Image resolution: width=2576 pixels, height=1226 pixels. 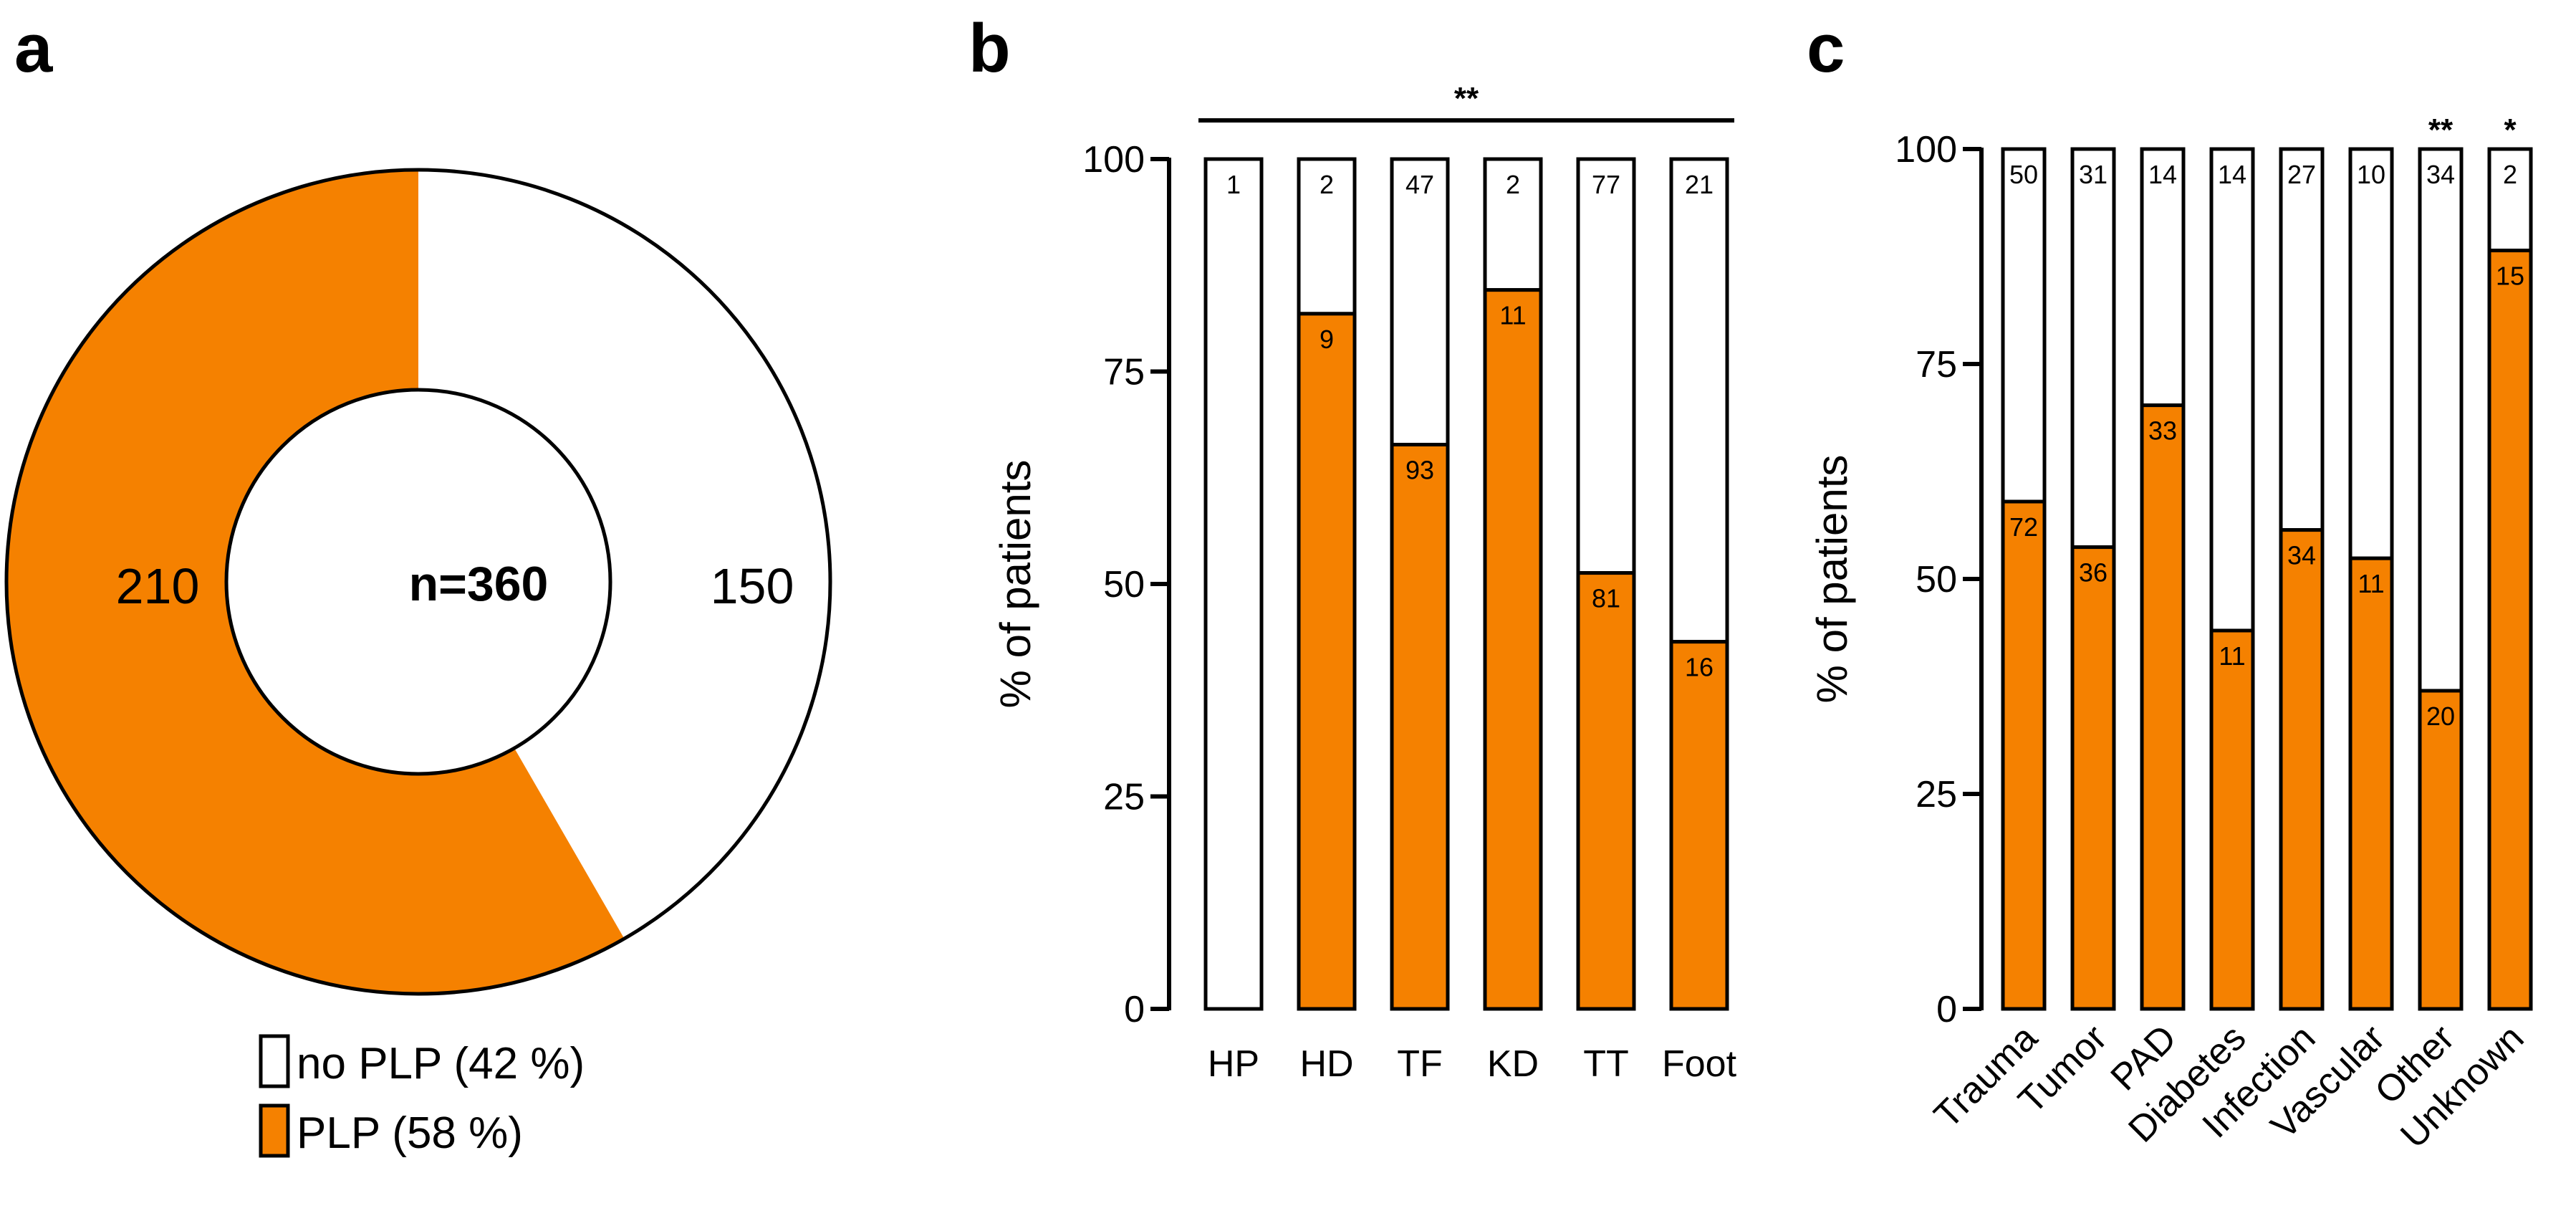 I want to click on bar-no-plp-tf, so click(x=1420, y=301).